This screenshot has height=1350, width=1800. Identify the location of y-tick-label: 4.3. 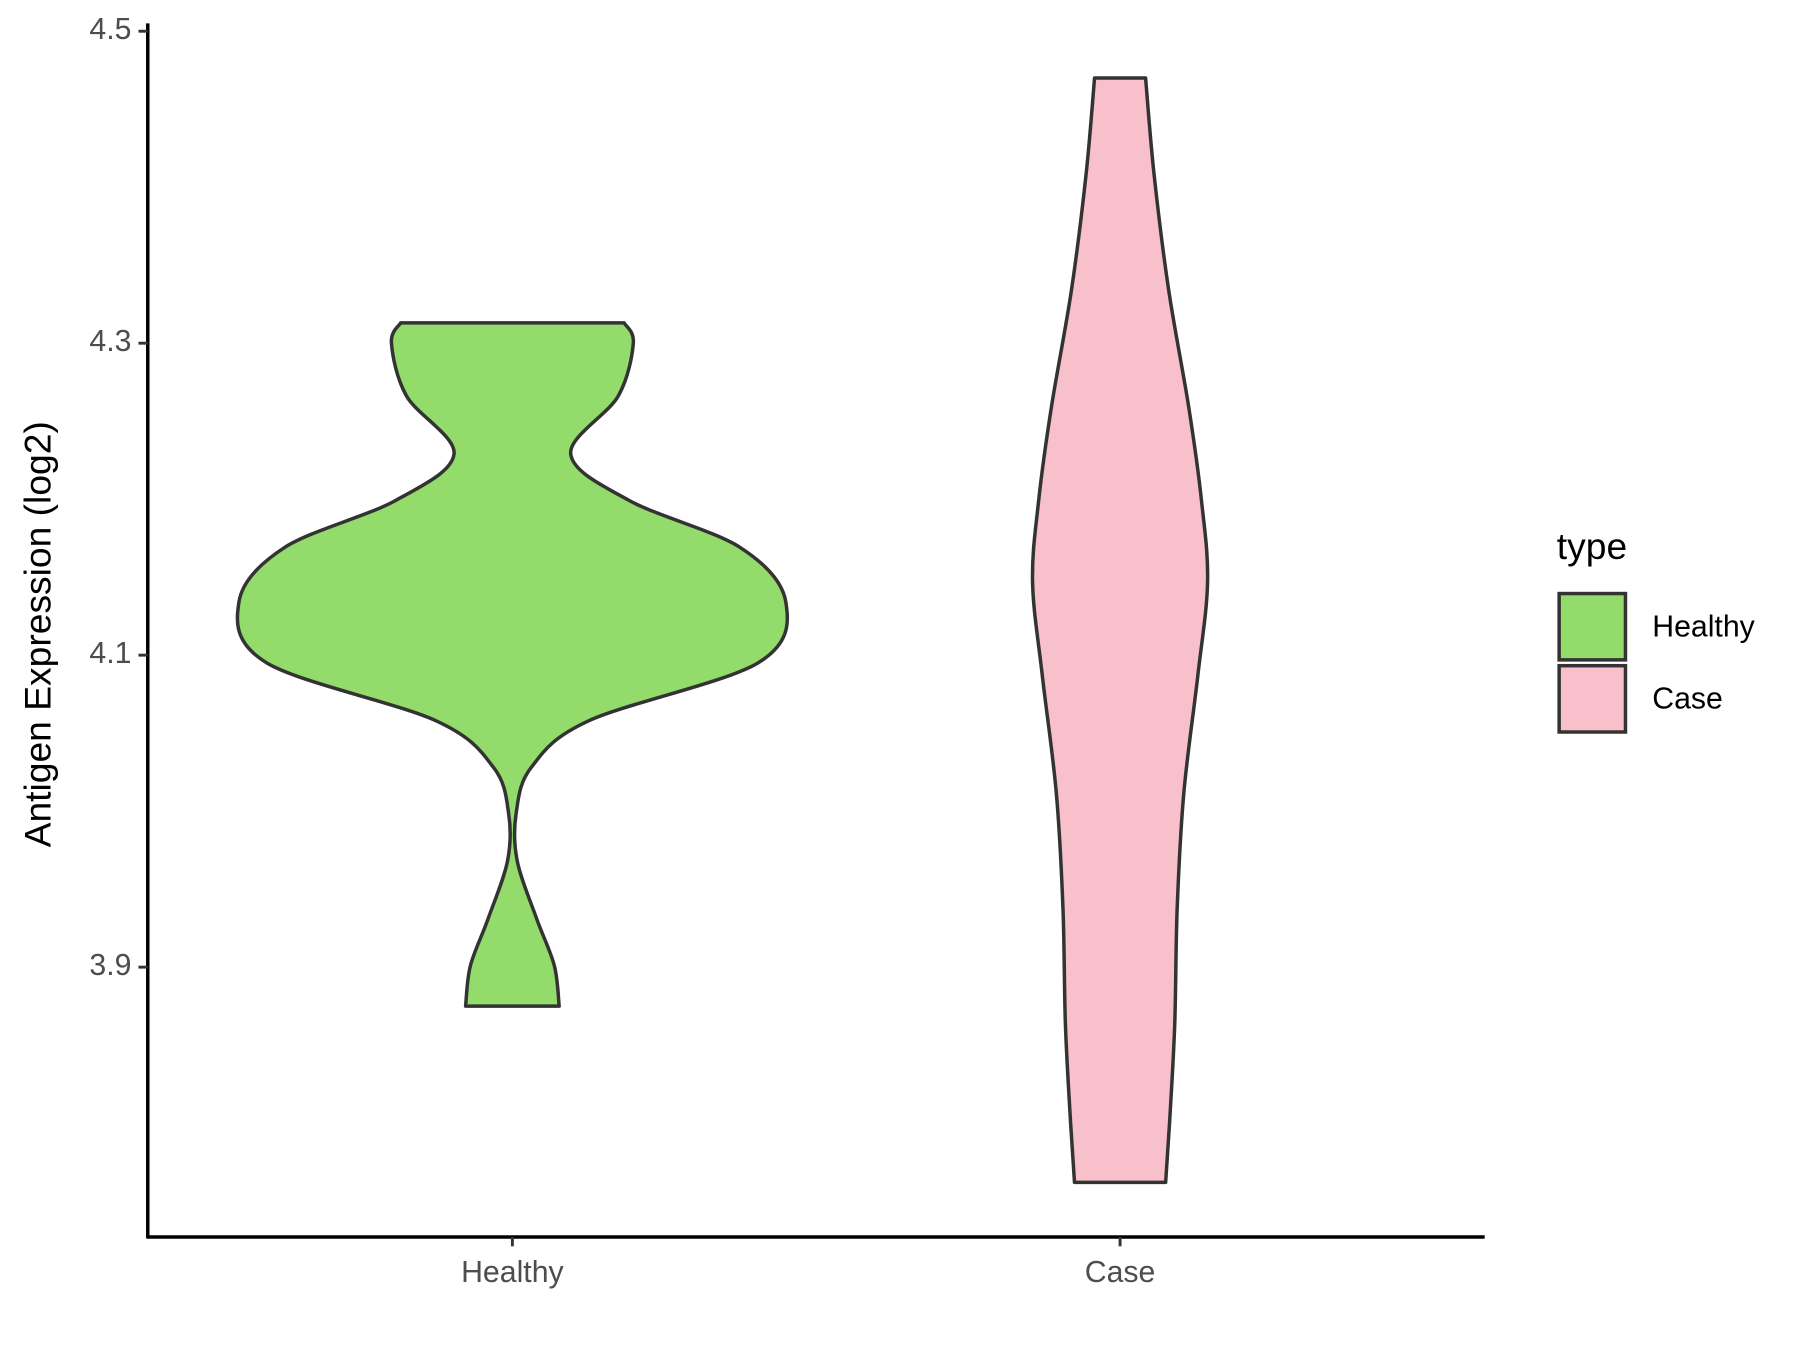
(110, 341).